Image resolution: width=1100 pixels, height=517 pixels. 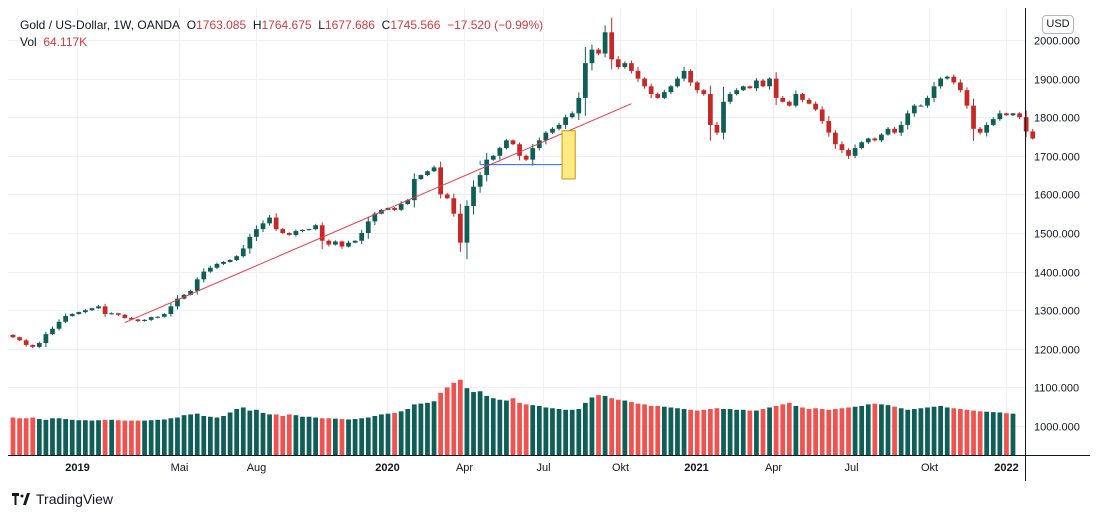 What do you see at coordinates (851, 468) in the screenshot?
I see `time-tick-label: Jul` at bounding box center [851, 468].